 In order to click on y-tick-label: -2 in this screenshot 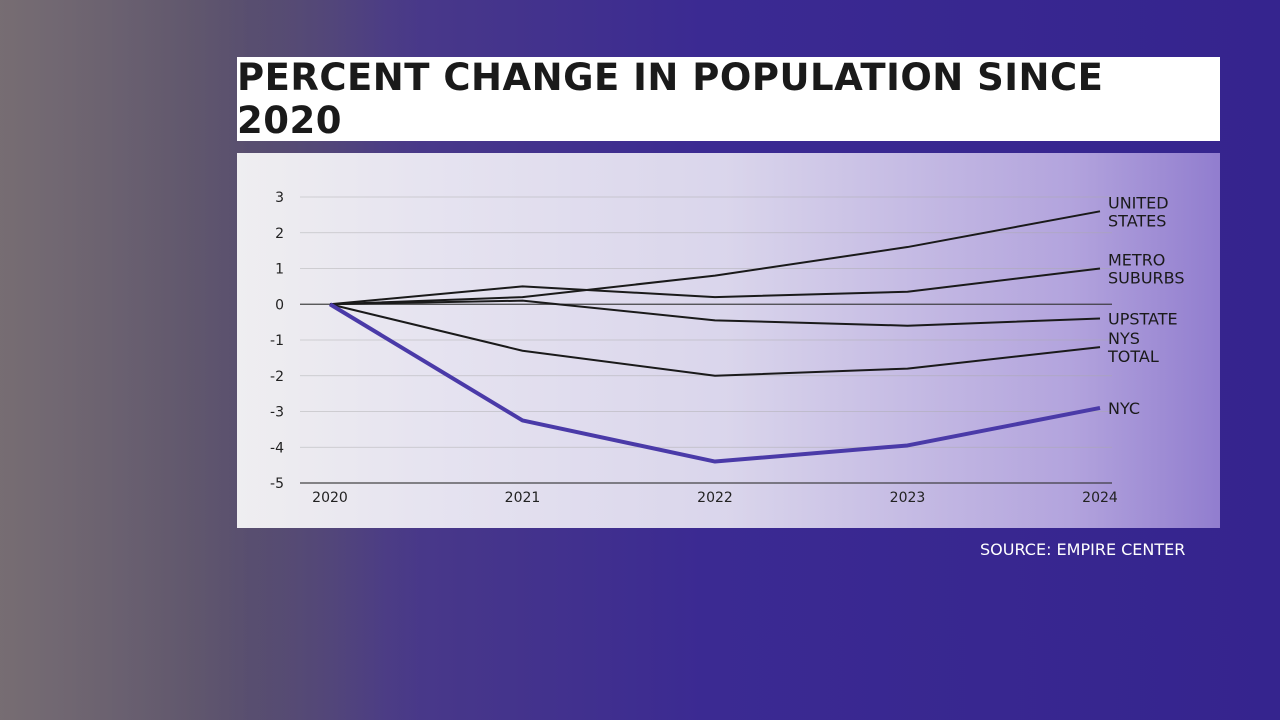, I will do `click(277, 377)`.